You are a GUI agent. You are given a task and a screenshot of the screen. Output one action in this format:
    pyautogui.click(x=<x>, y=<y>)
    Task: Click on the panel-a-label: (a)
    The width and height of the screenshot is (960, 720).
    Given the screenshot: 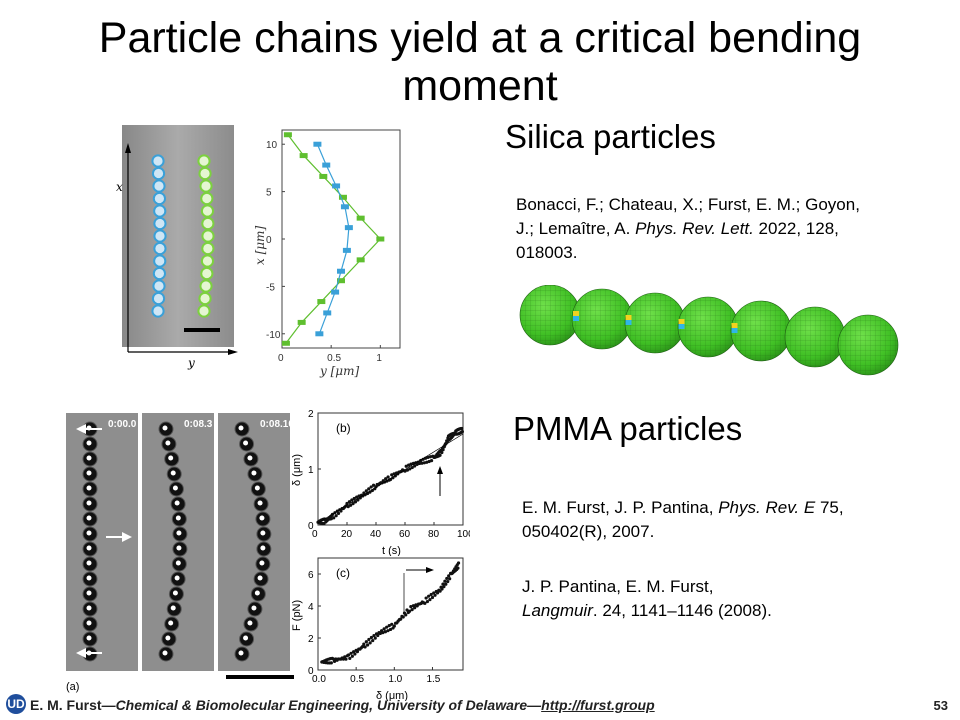 What is the action you would take?
    pyautogui.click(x=72, y=687)
    